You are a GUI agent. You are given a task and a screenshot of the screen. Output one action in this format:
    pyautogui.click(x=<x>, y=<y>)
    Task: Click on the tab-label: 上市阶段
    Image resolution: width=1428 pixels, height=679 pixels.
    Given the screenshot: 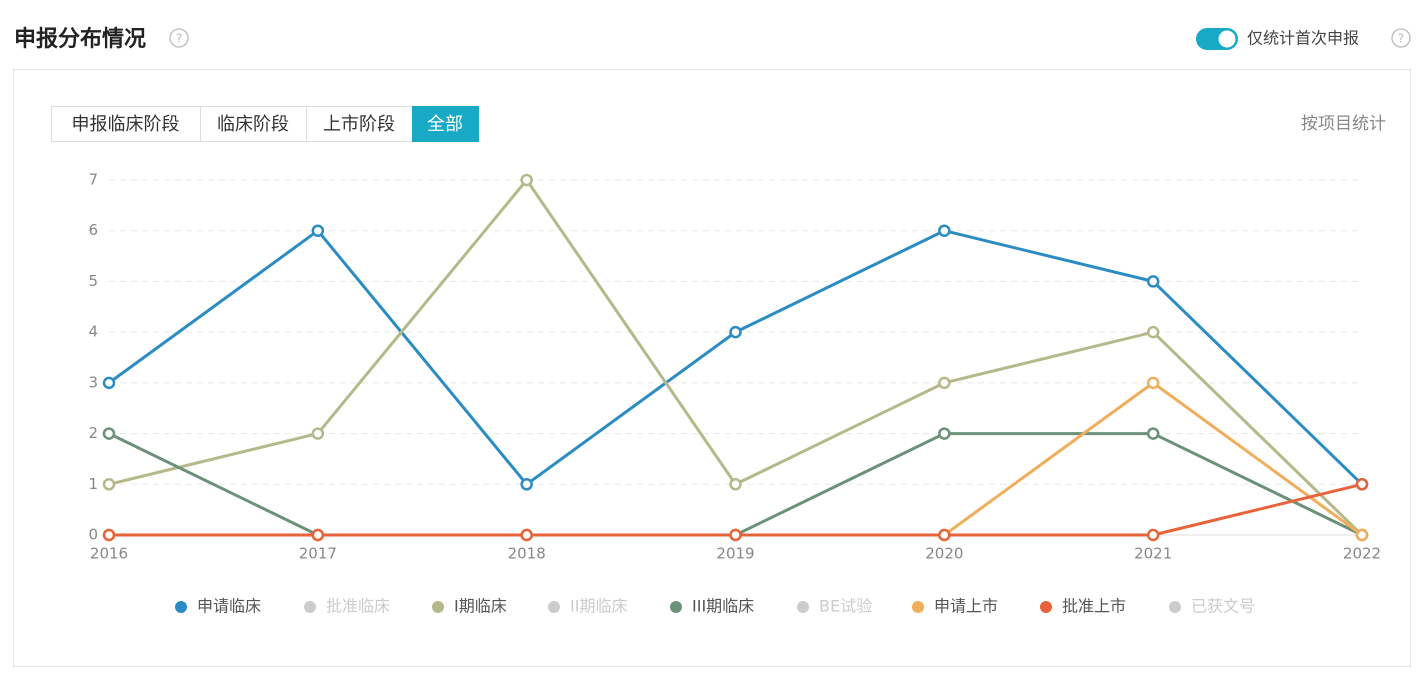 What is the action you would take?
    pyautogui.click(x=359, y=124)
    